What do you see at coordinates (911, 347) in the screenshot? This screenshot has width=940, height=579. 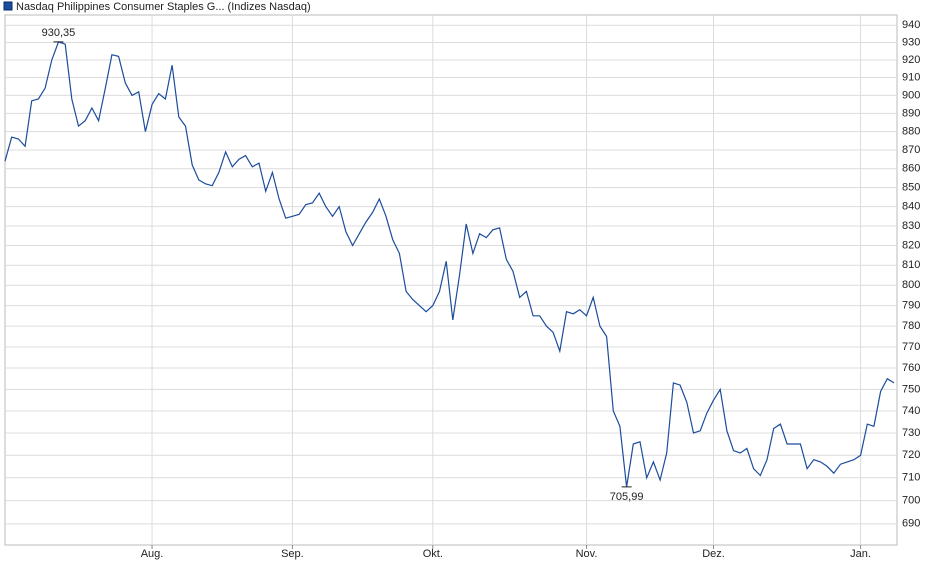 I see `y-tick-label: 770` at bounding box center [911, 347].